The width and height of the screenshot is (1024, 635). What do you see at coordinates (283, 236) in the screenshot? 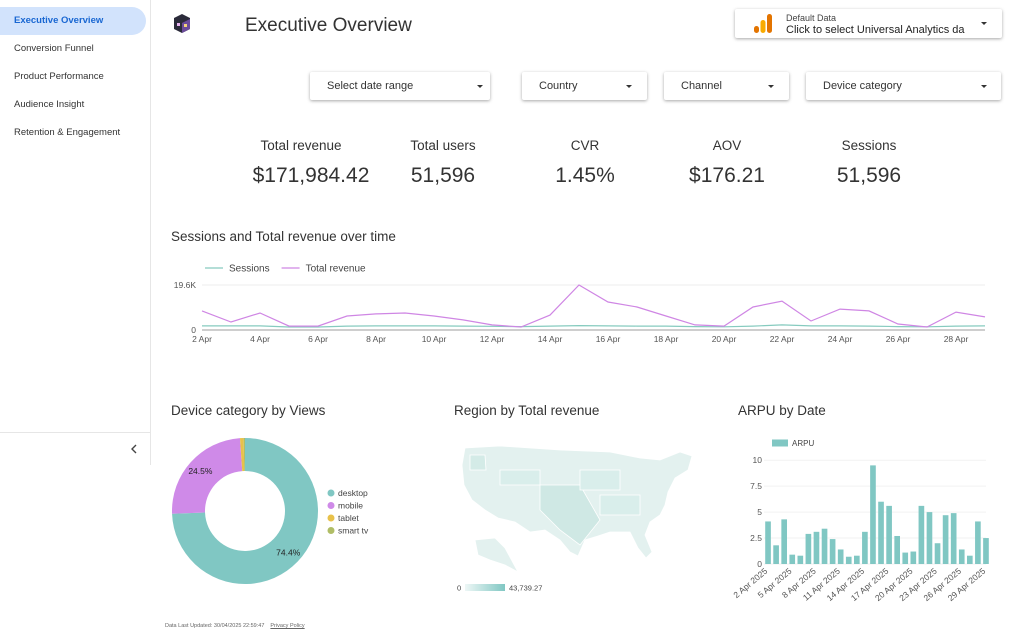
I see `chart-title: Sessions and Total revenue over time` at bounding box center [283, 236].